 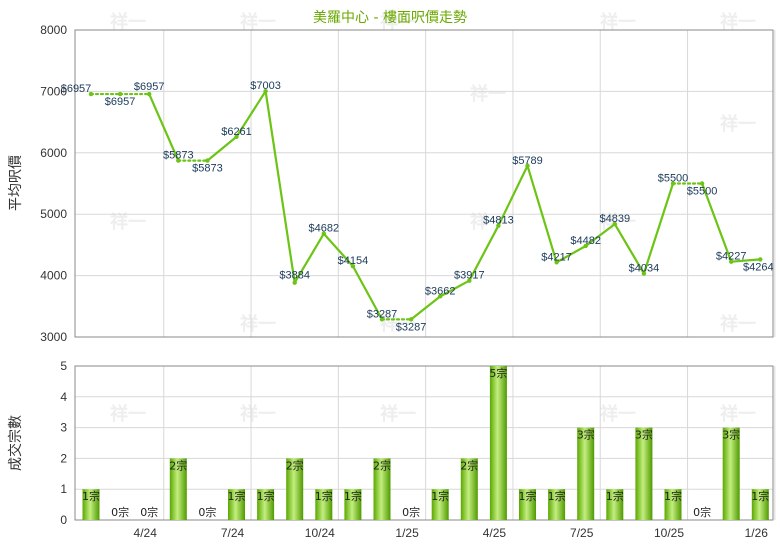 What do you see at coordinates (495, 533) in the screenshot?
I see `x-tick-label: 4/25` at bounding box center [495, 533].